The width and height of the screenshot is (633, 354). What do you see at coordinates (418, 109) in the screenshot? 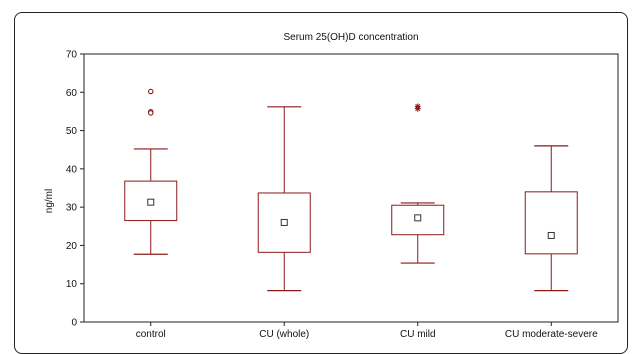
I see `extreme-point` at bounding box center [418, 109].